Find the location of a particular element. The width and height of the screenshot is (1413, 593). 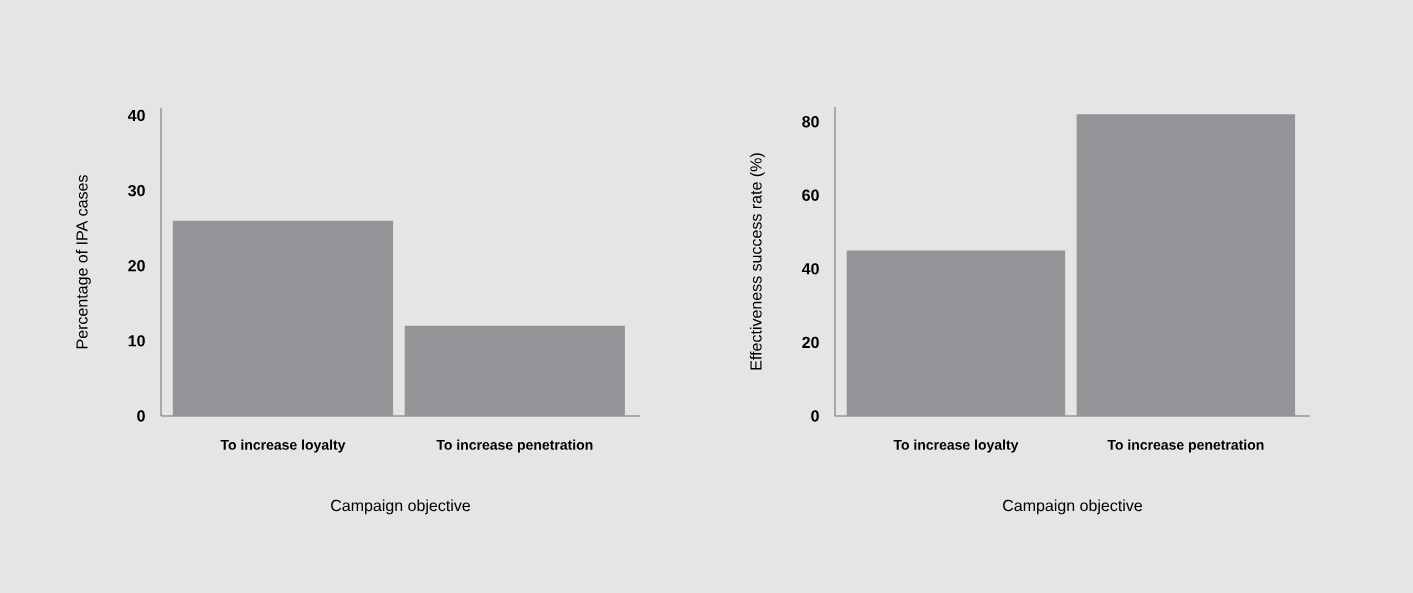

y-tick-label: 10 is located at coordinates (136, 341).